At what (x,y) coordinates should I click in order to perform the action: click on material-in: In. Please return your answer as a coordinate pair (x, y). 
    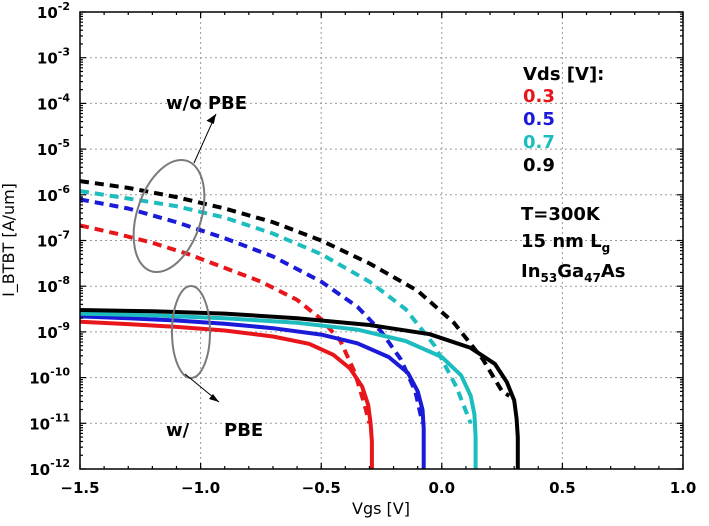
    Looking at the image, I should click on (531, 271).